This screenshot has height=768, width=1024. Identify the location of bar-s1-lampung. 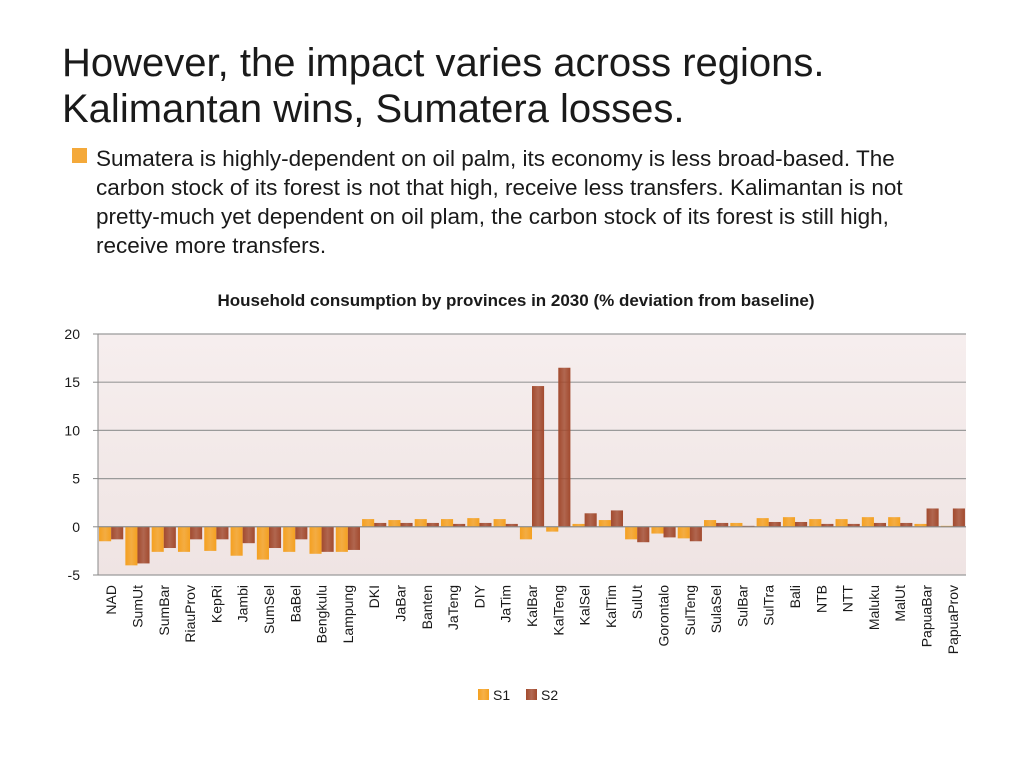
(341, 539).